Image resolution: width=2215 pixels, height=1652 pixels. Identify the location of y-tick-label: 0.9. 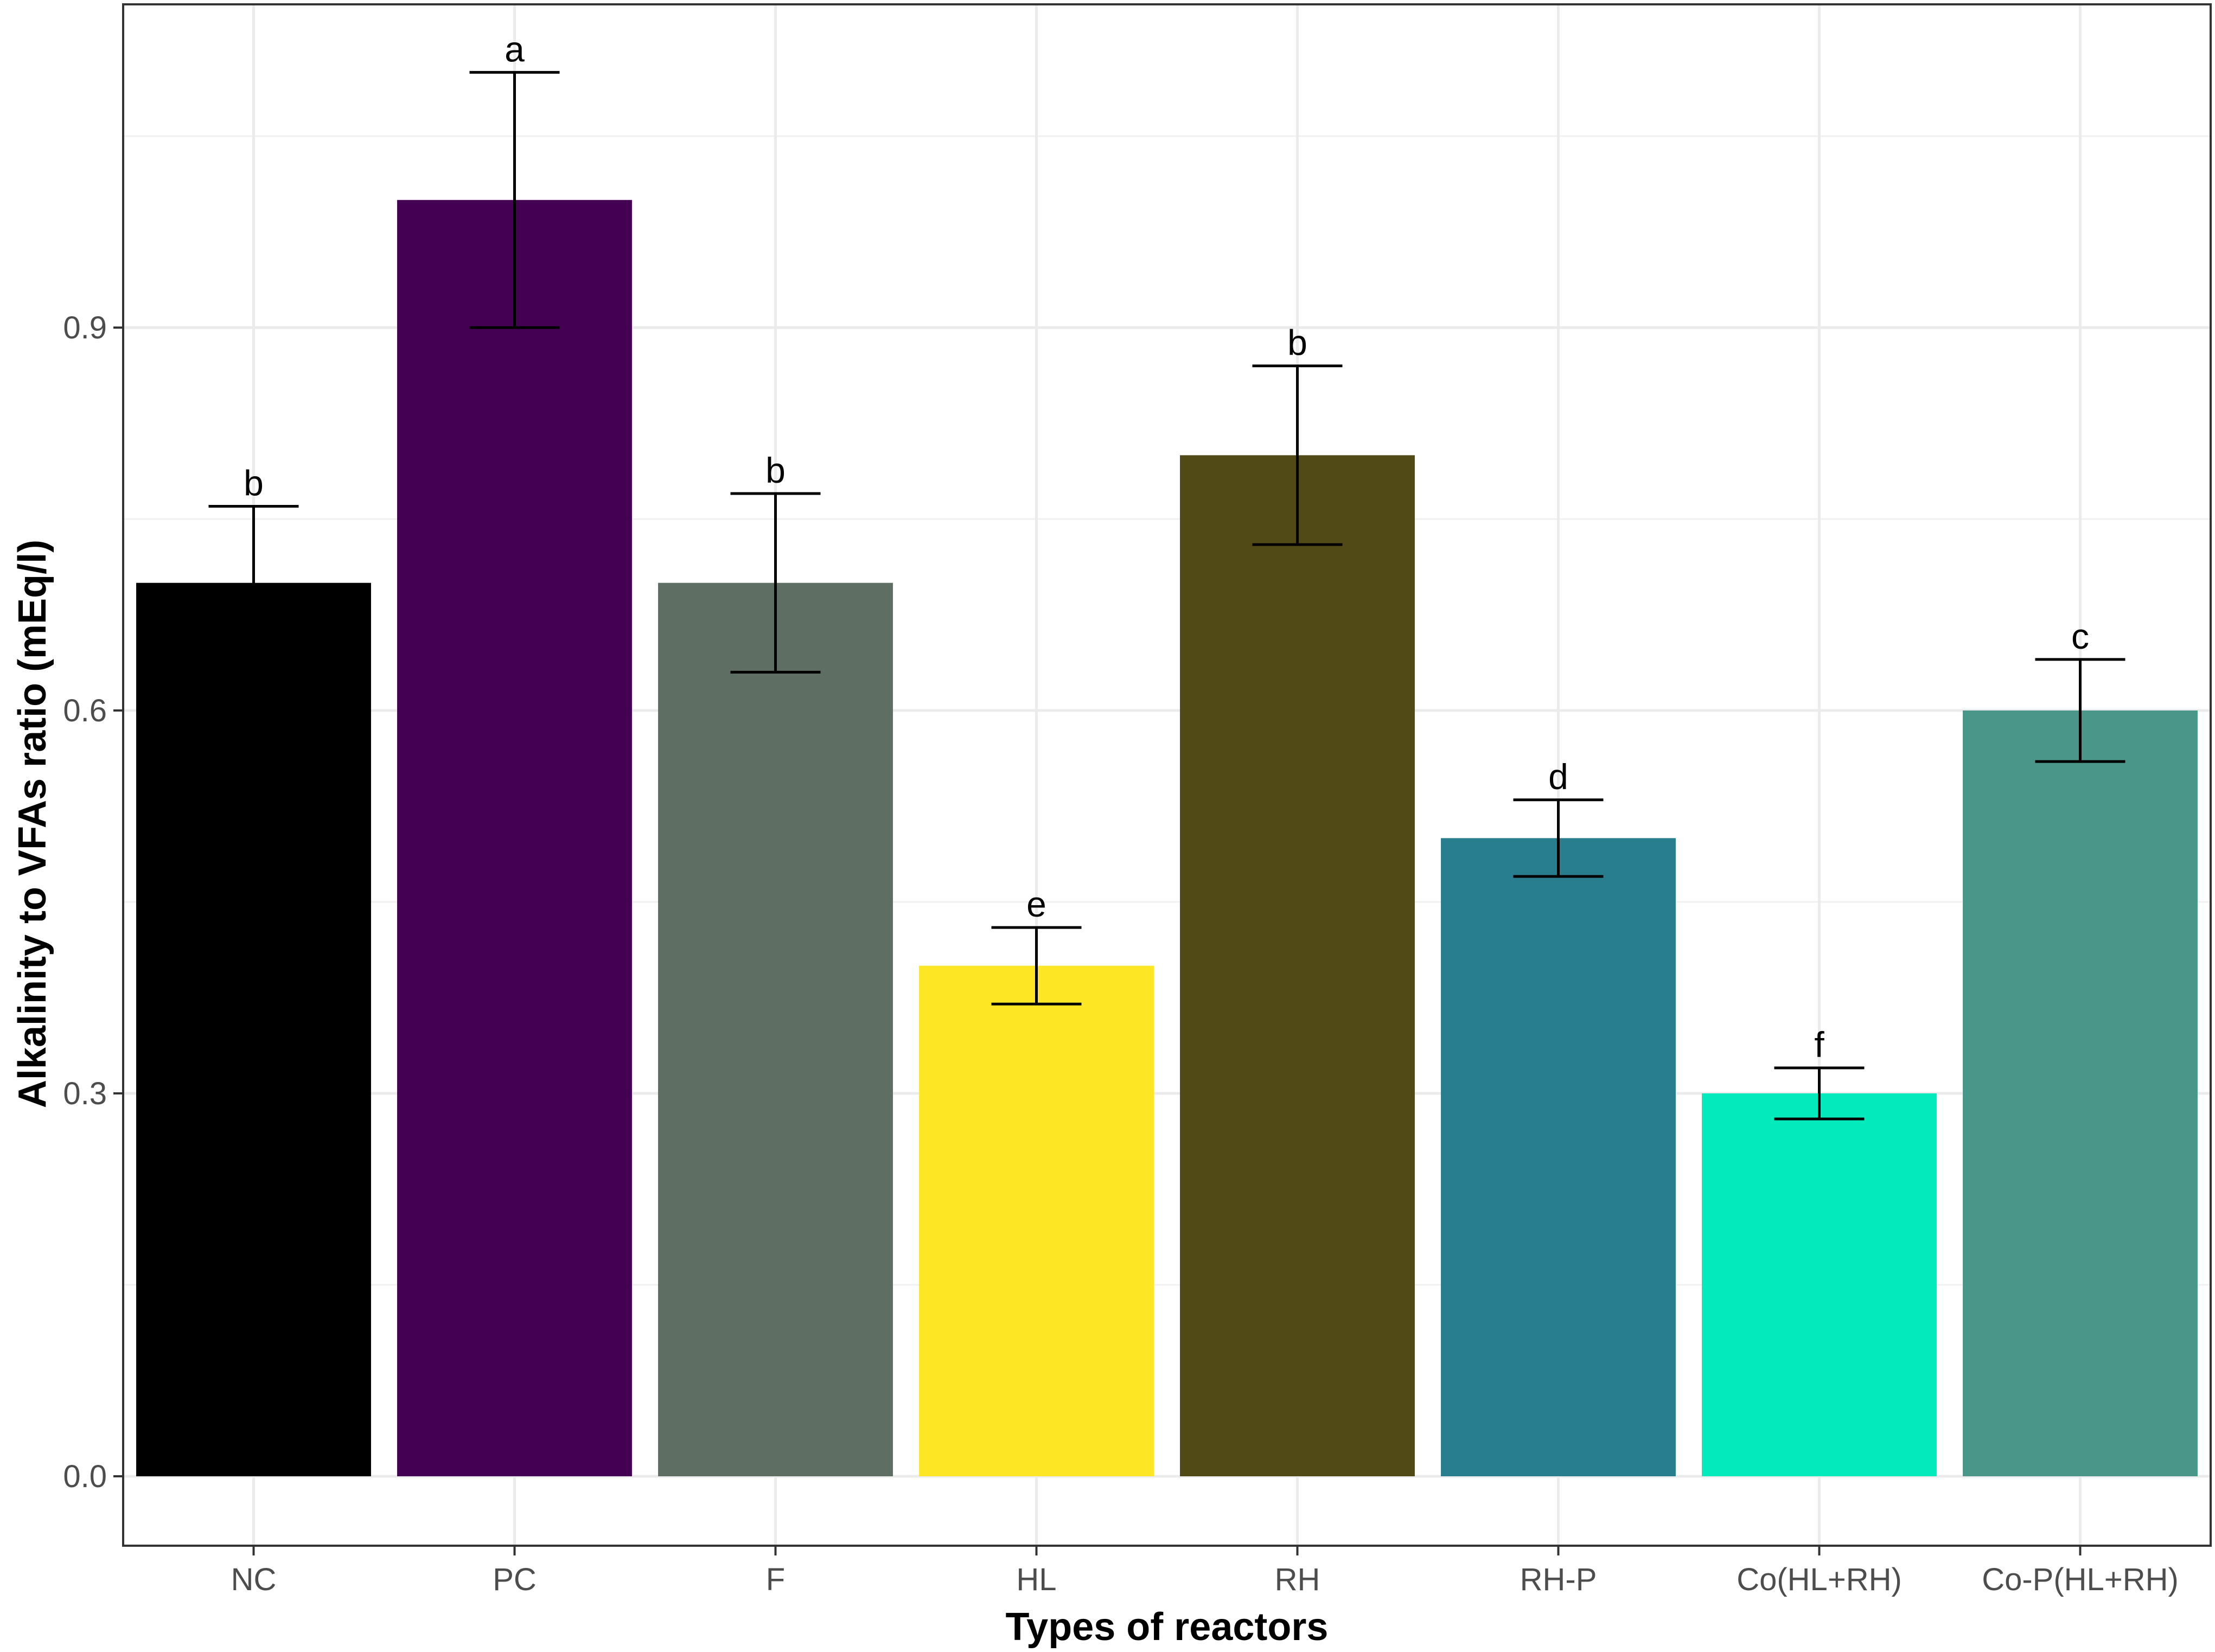
(85, 327).